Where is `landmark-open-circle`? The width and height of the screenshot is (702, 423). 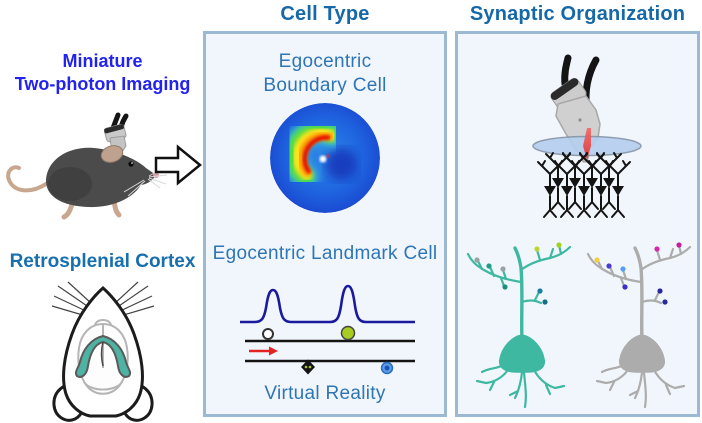
landmark-open-circle is located at coordinates (268, 334).